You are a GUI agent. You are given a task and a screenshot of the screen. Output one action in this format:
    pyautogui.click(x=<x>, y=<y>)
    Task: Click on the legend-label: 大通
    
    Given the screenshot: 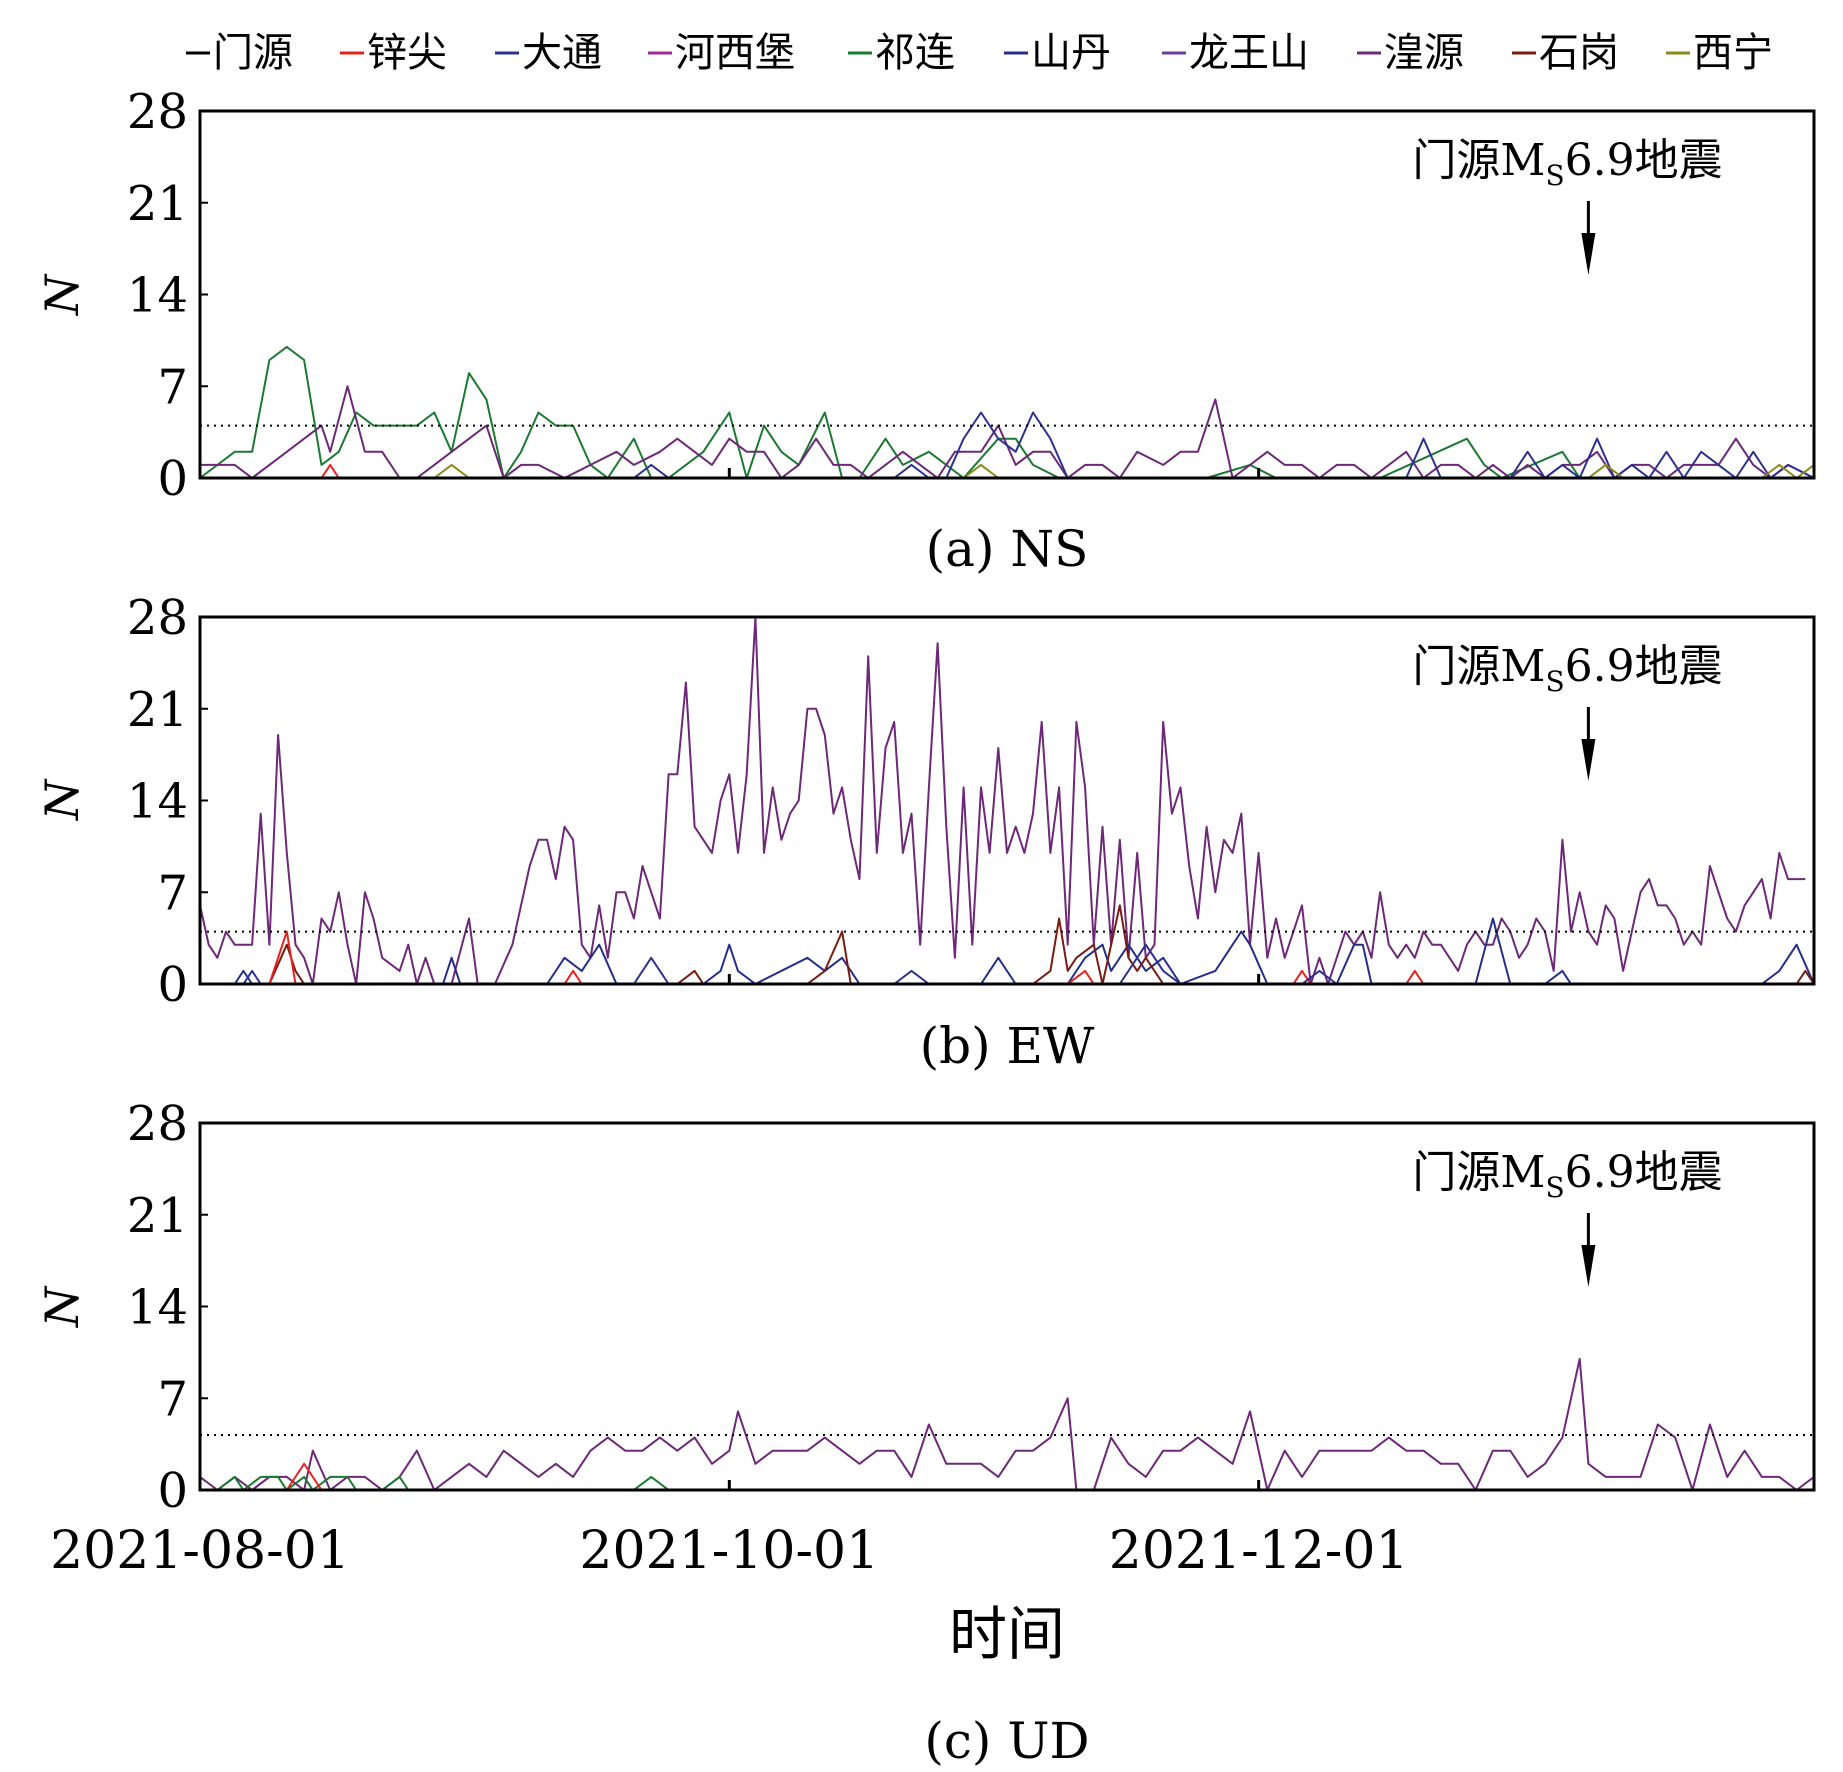 What is the action you would take?
    pyautogui.click(x=562, y=53)
    